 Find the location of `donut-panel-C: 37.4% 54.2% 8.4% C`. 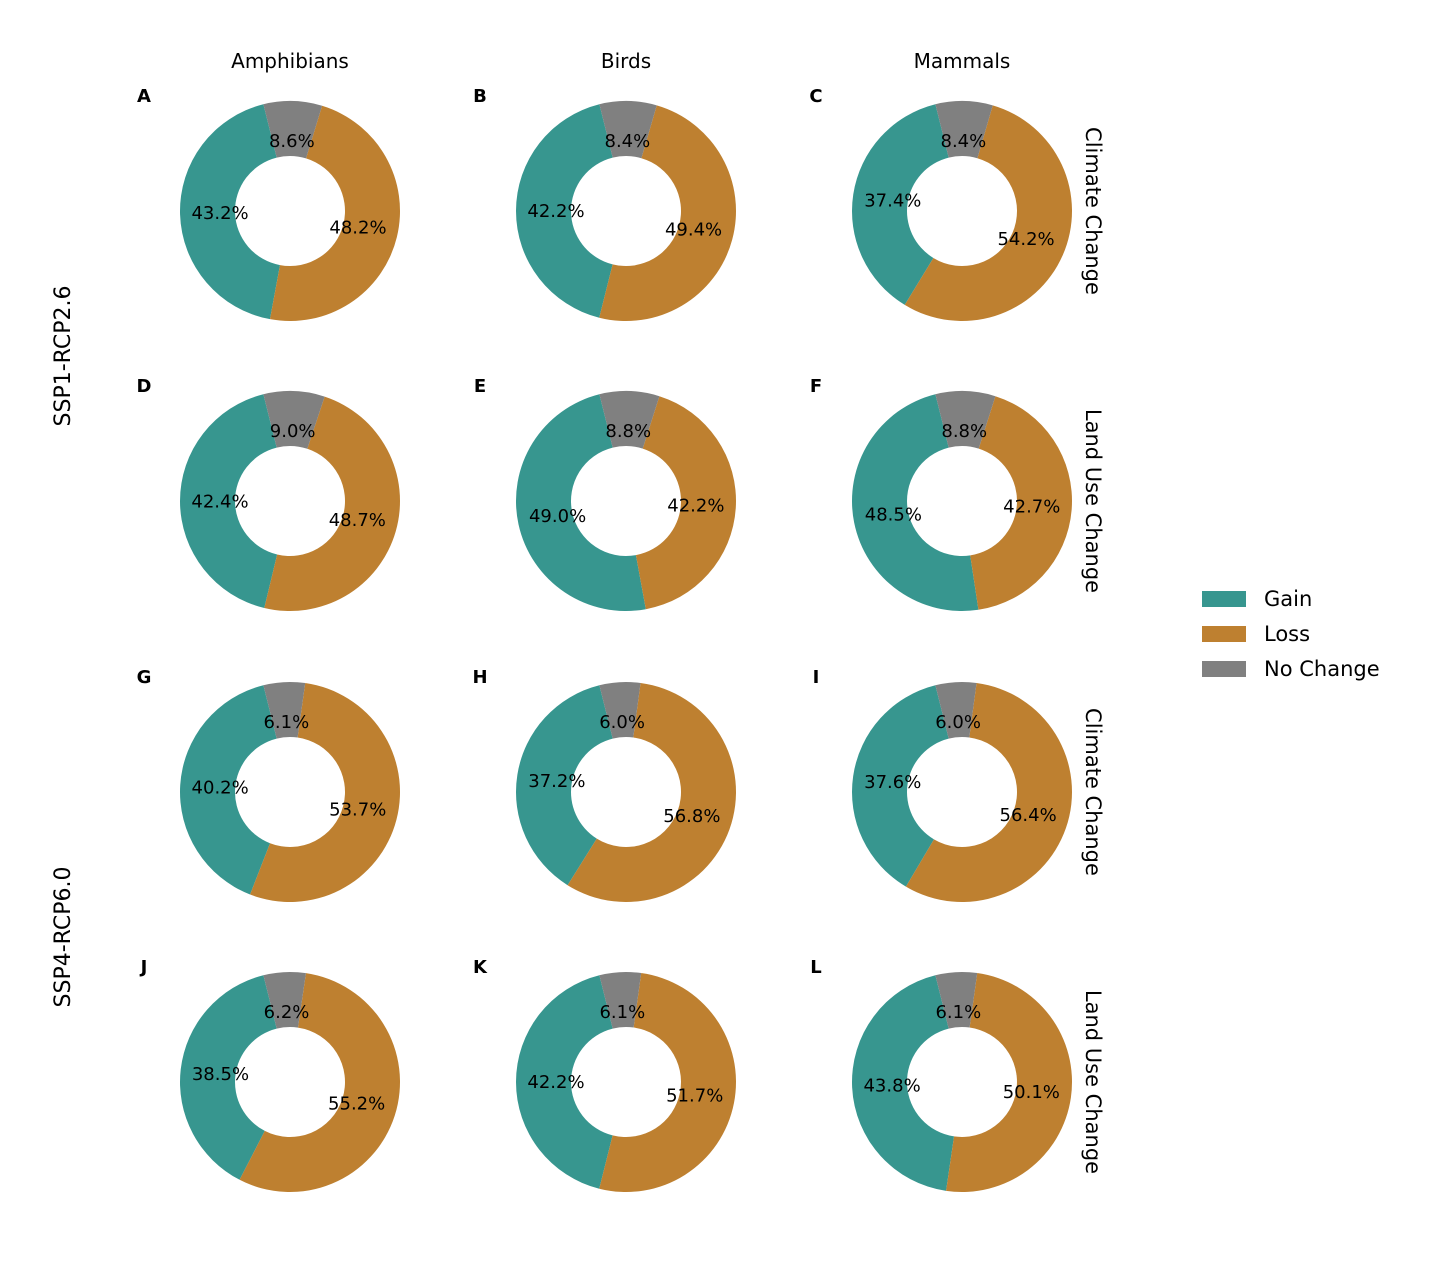

donut-panel-C: 37.4% 54.2% 8.4% C is located at coordinates (940, 203).